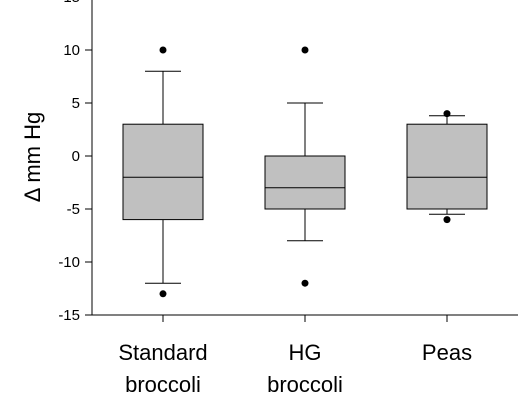  I want to click on category-label: Peas, so click(447, 352).